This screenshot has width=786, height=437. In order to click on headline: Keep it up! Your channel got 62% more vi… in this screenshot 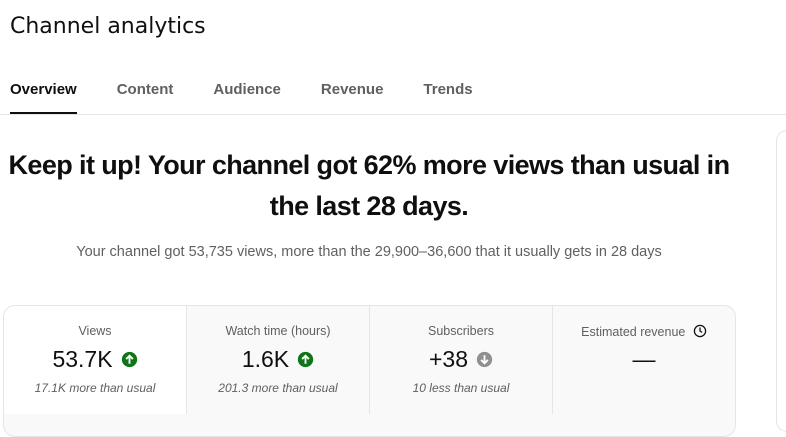, I will do `click(369, 185)`.